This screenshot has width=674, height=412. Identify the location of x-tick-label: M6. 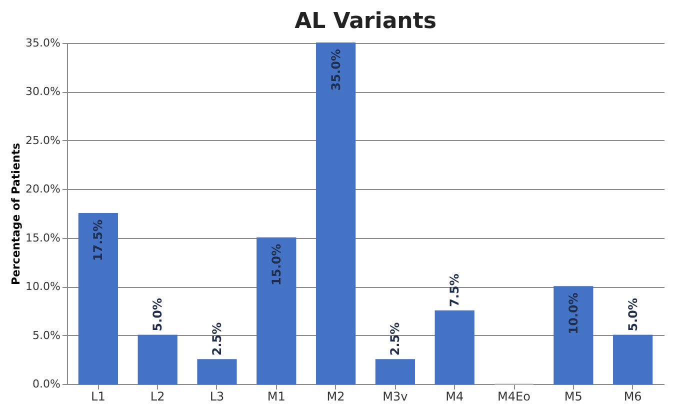
(633, 397).